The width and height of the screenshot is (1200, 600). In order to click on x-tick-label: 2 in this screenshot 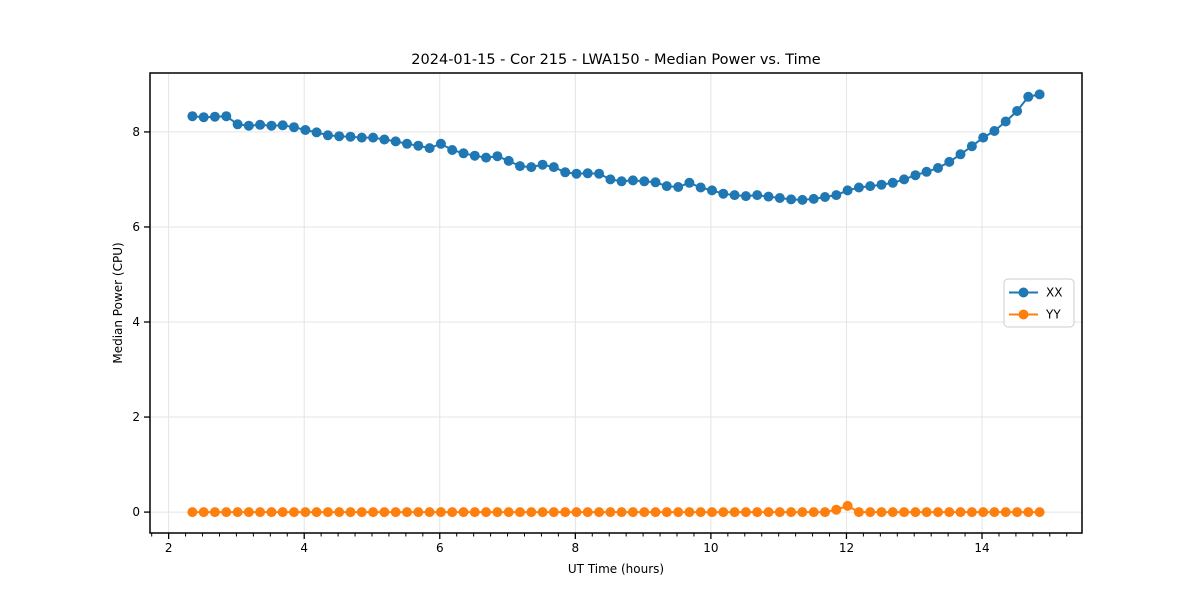, I will do `click(169, 548)`.